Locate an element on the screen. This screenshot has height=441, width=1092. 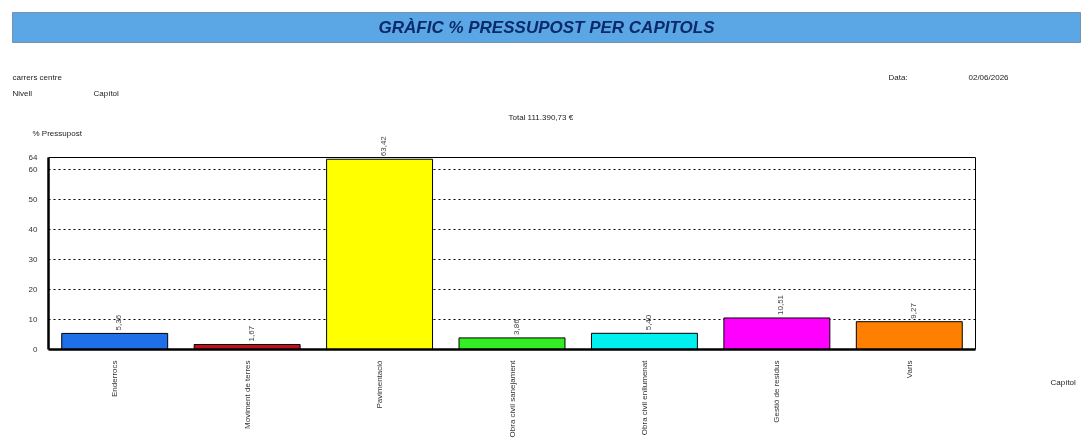
text: Data: is located at coordinates (898, 77).